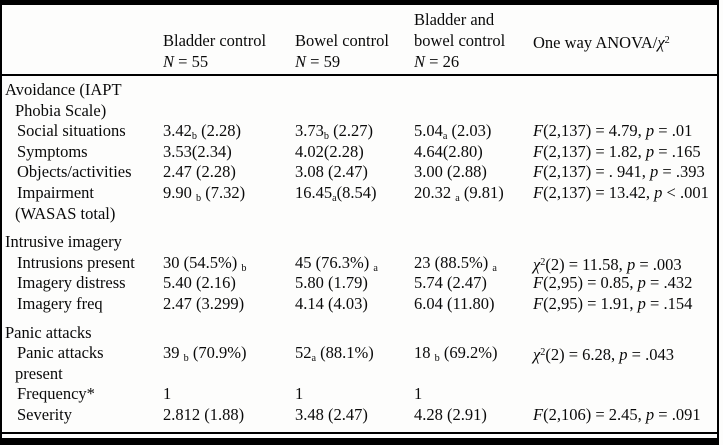 The image size is (723, 445). Describe the element at coordinates (39, 373) in the screenshot. I see `row-label-line: present` at that location.